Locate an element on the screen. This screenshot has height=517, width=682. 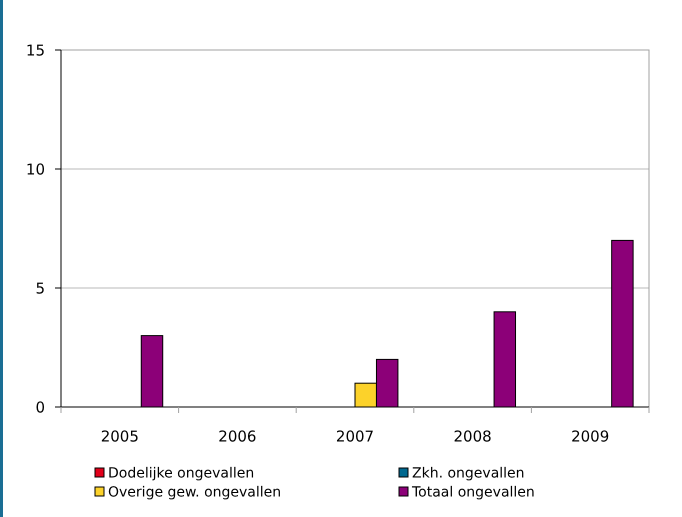
x-tick-label: 2005 is located at coordinates (119, 436).